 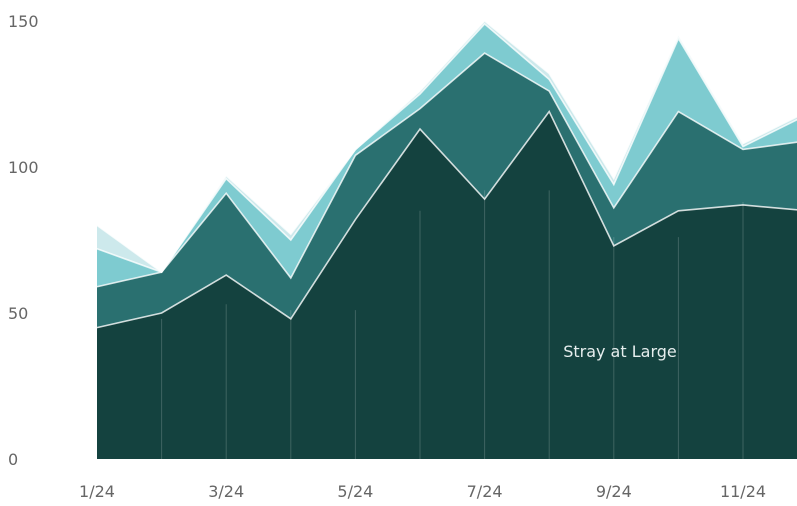 I want to click on x-tick-label: 9/24, so click(x=614, y=491).